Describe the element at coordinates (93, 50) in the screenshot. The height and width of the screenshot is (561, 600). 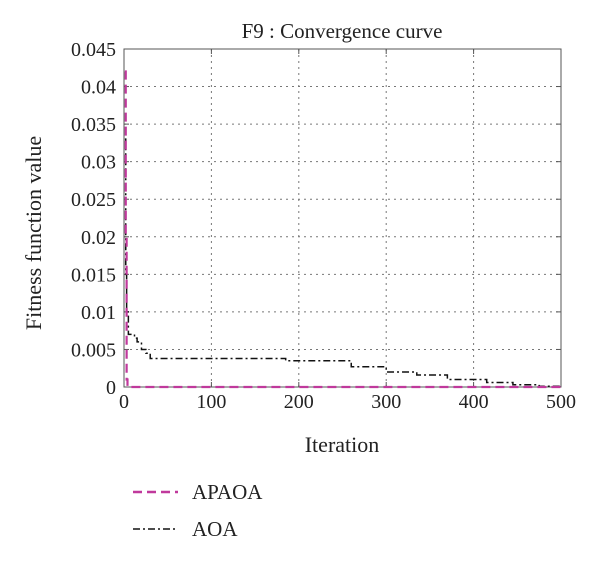
I see `y-tick-label: 0.045` at that location.